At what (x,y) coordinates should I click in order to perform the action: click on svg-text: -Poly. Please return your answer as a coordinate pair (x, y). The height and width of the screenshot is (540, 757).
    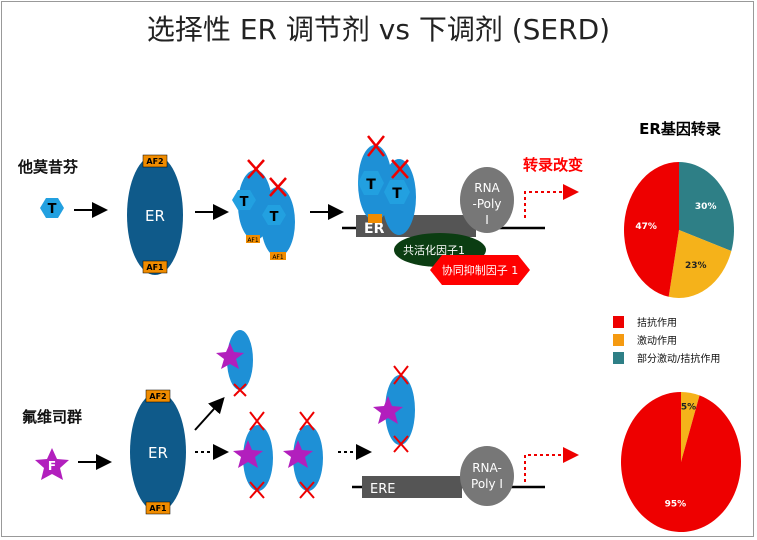
    Looking at the image, I should click on (487, 204).